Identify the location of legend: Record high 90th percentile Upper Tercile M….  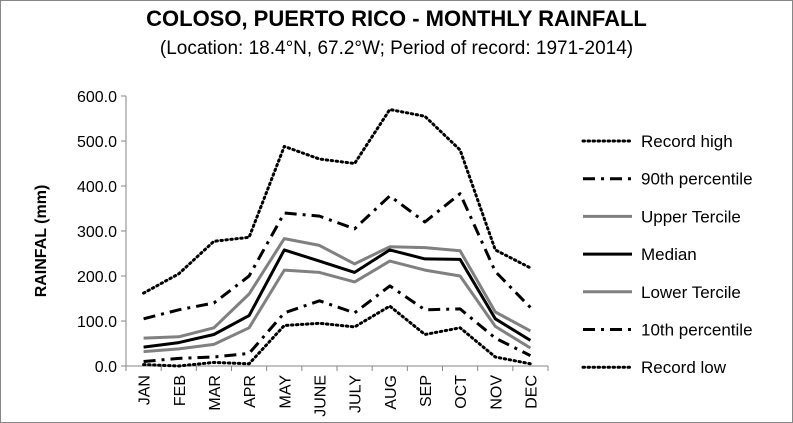
(667, 254).